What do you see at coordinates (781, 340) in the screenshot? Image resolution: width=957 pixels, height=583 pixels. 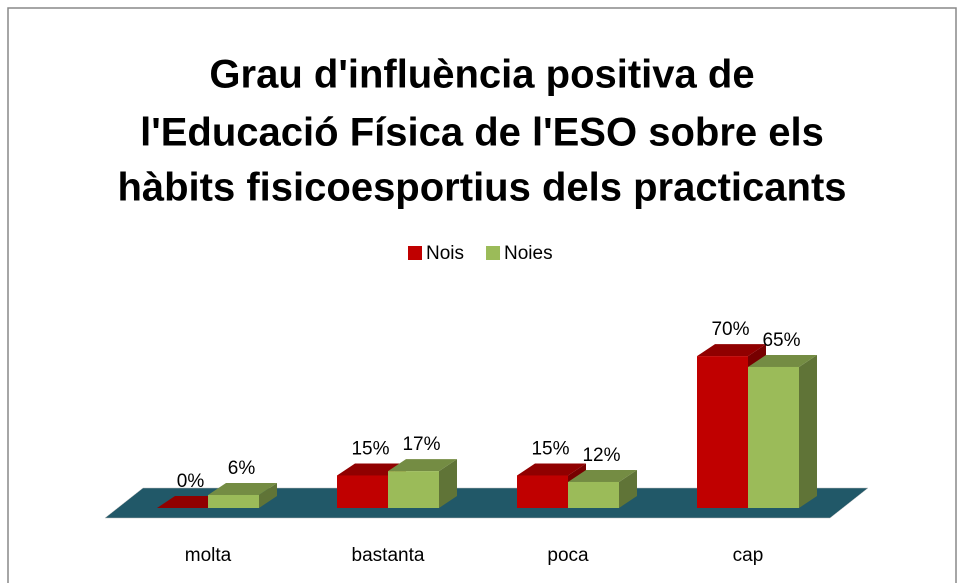 I see `value-label: 65%` at bounding box center [781, 340].